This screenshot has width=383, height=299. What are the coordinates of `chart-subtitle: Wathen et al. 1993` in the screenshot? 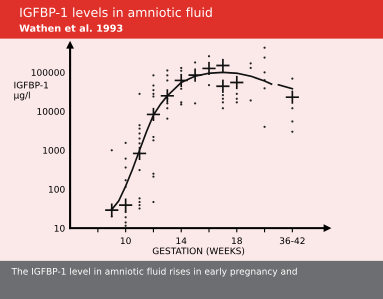 It's located at (70, 28).